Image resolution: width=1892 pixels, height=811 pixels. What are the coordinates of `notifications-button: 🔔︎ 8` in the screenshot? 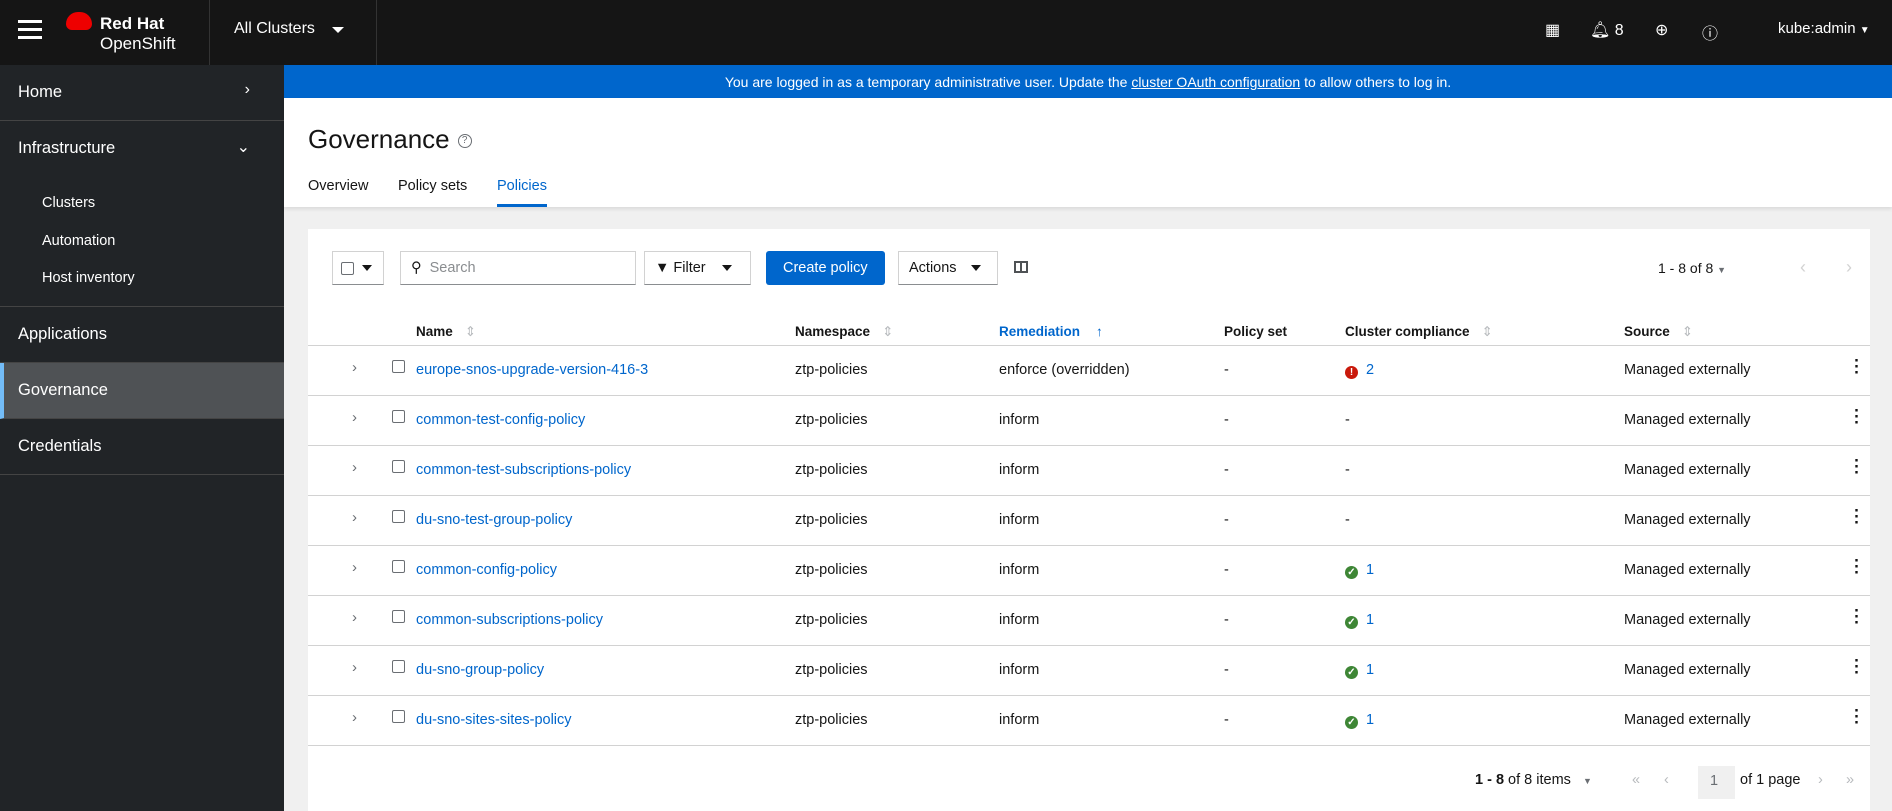 It's located at (1607, 30).